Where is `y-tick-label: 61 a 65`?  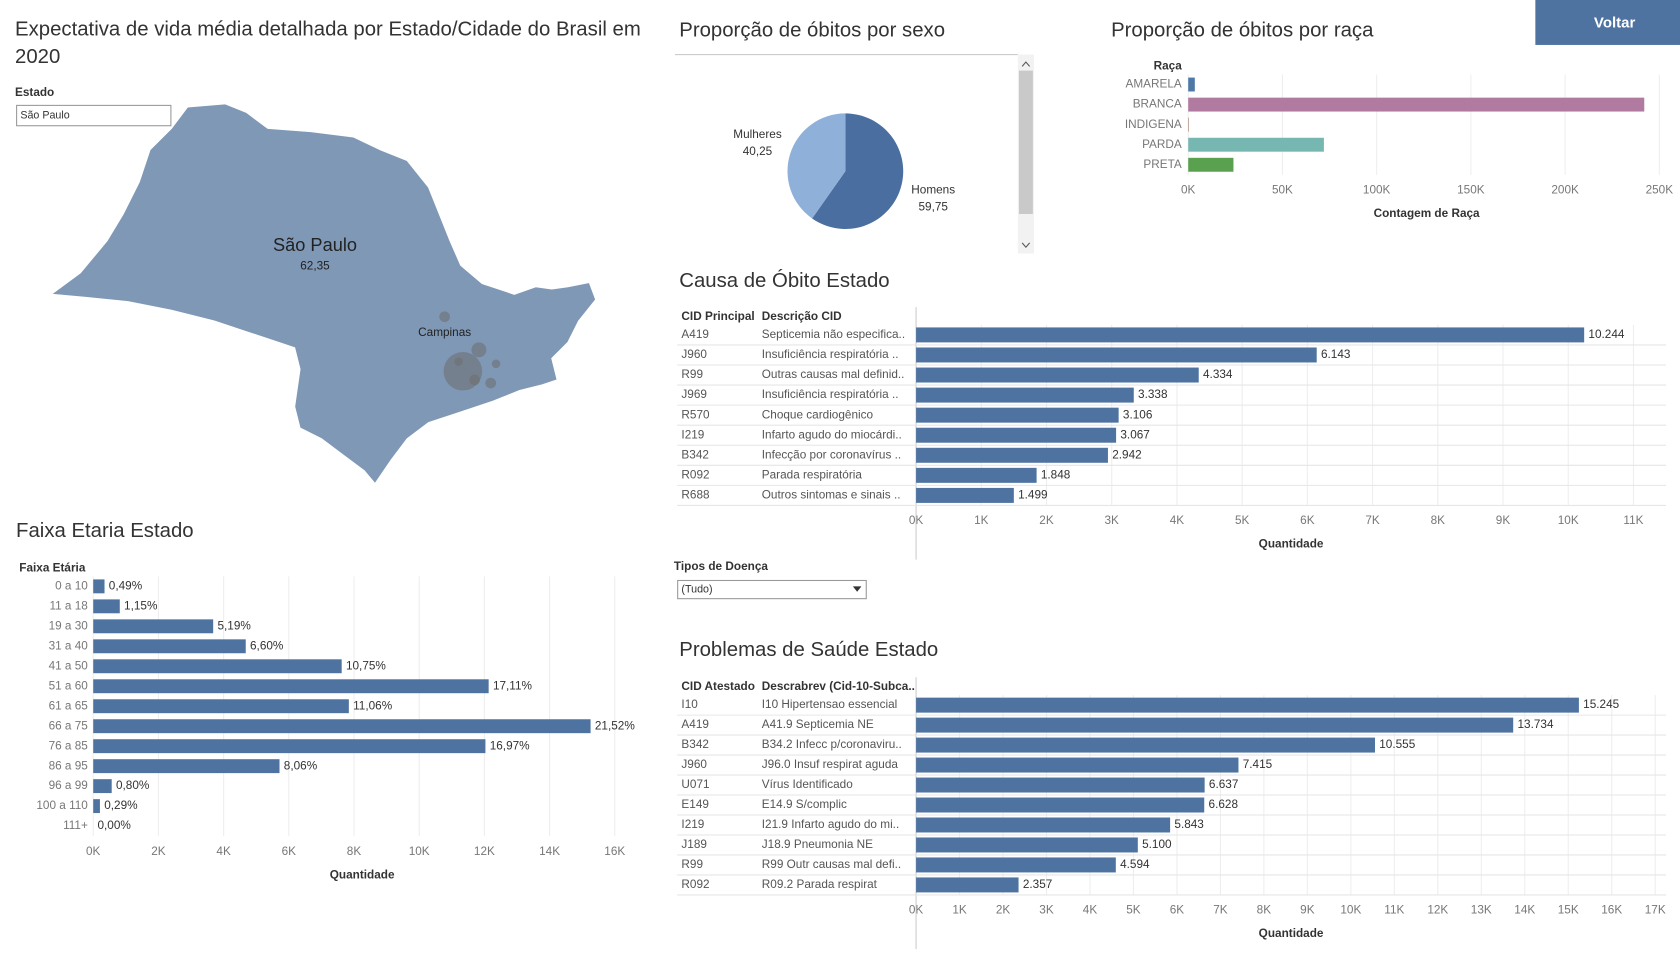
y-tick-label: 61 a 65 is located at coordinates (69, 705).